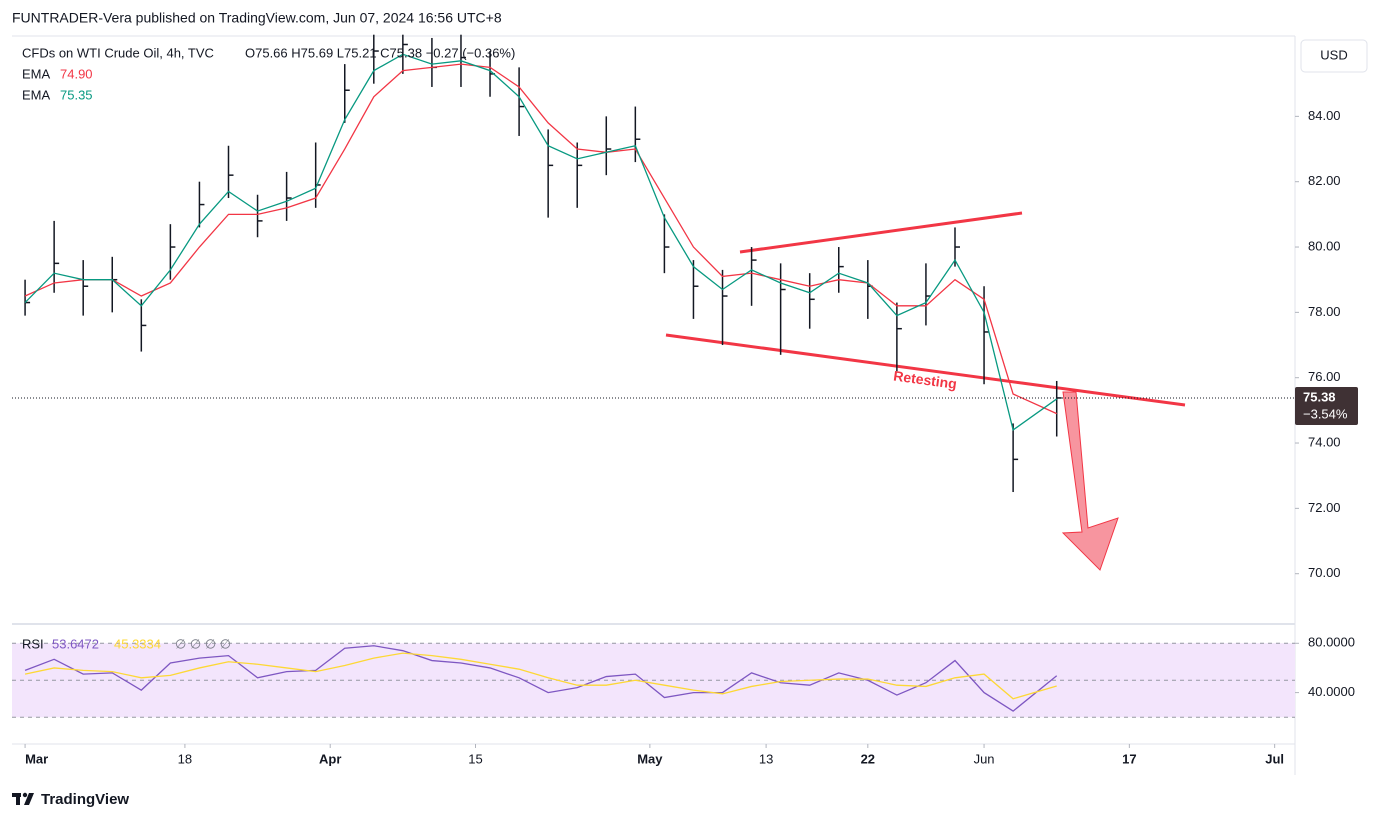 The image size is (1386, 821). I want to click on upper-trendline, so click(881, 232).